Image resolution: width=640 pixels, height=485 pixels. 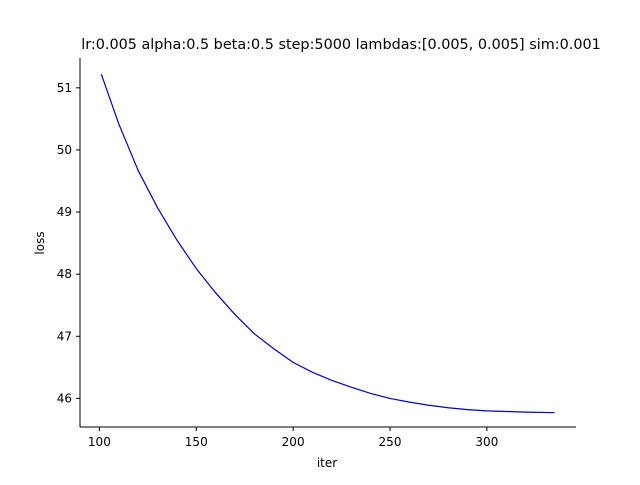 I want to click on y-tick-label: 46, so click(x=64, y=398).